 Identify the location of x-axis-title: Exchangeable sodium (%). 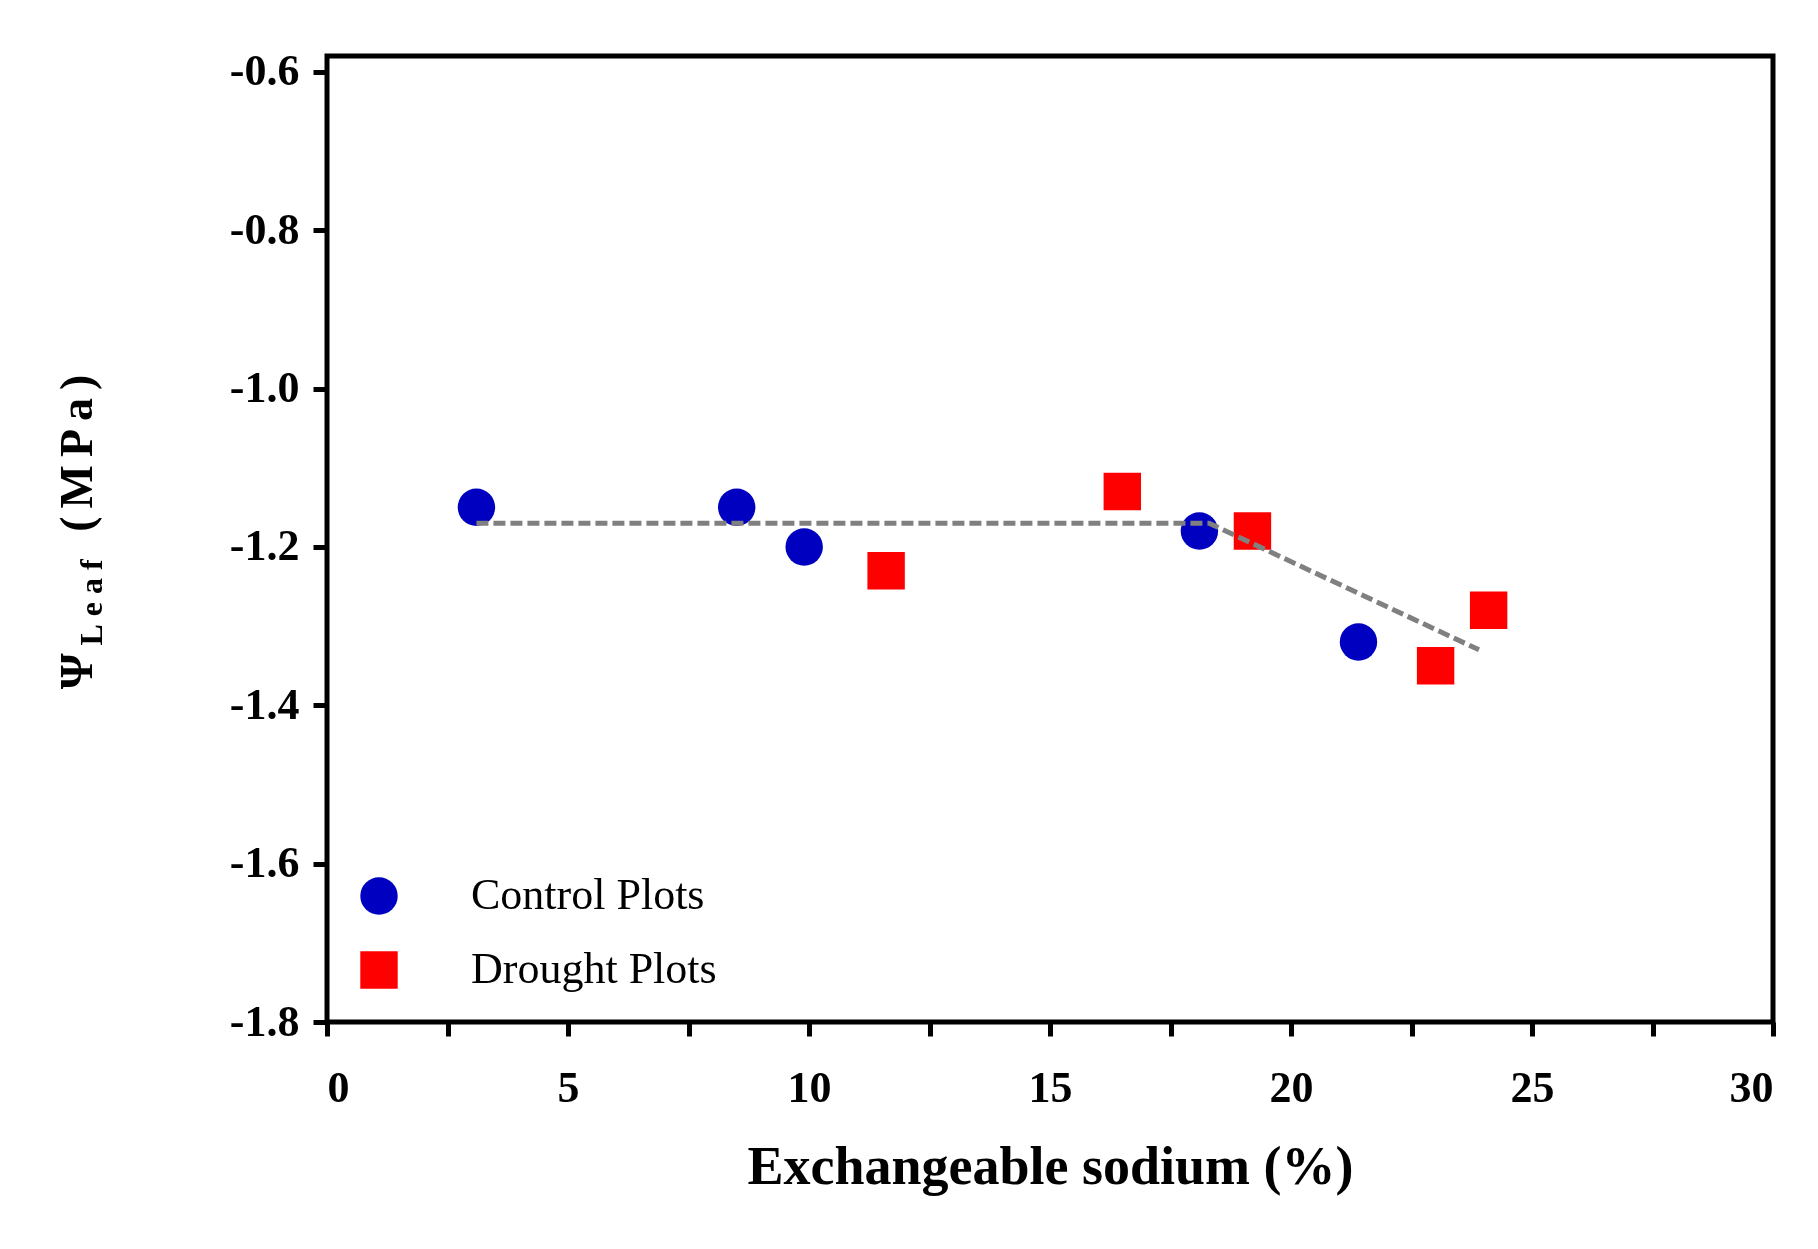
(1050, 1165).